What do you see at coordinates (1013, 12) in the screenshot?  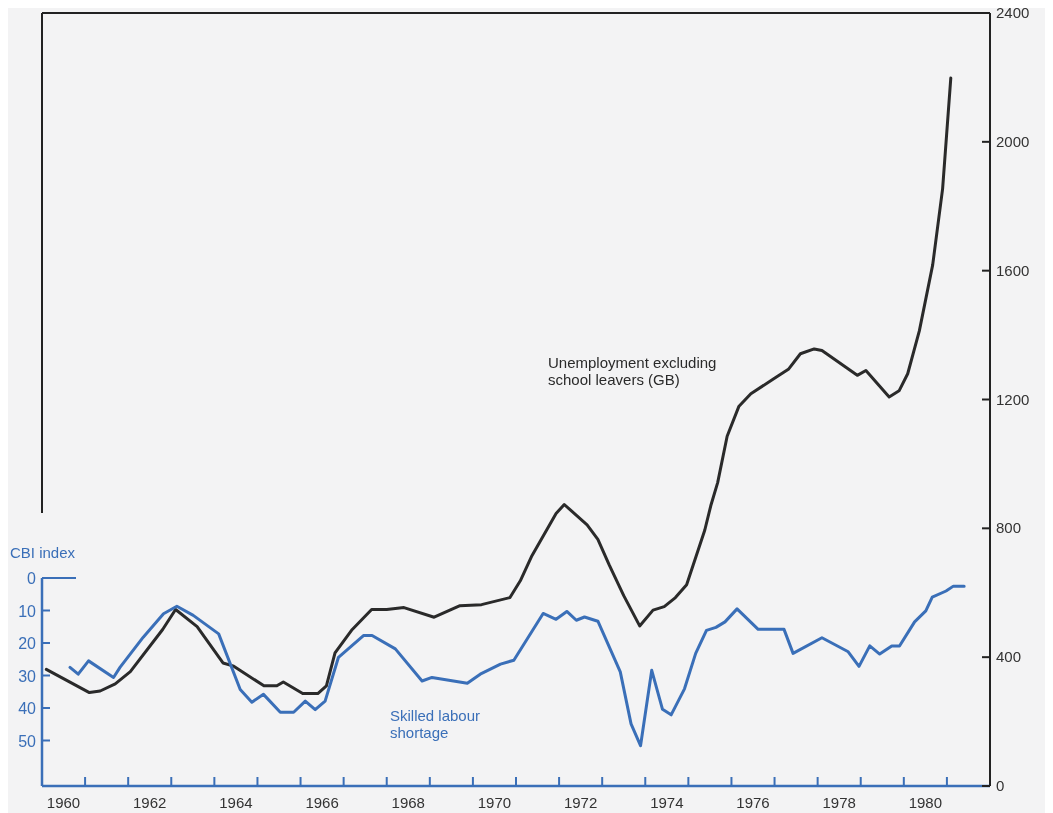 I see `y2-tick-label: 2400` at bounding box center [1013, 12].